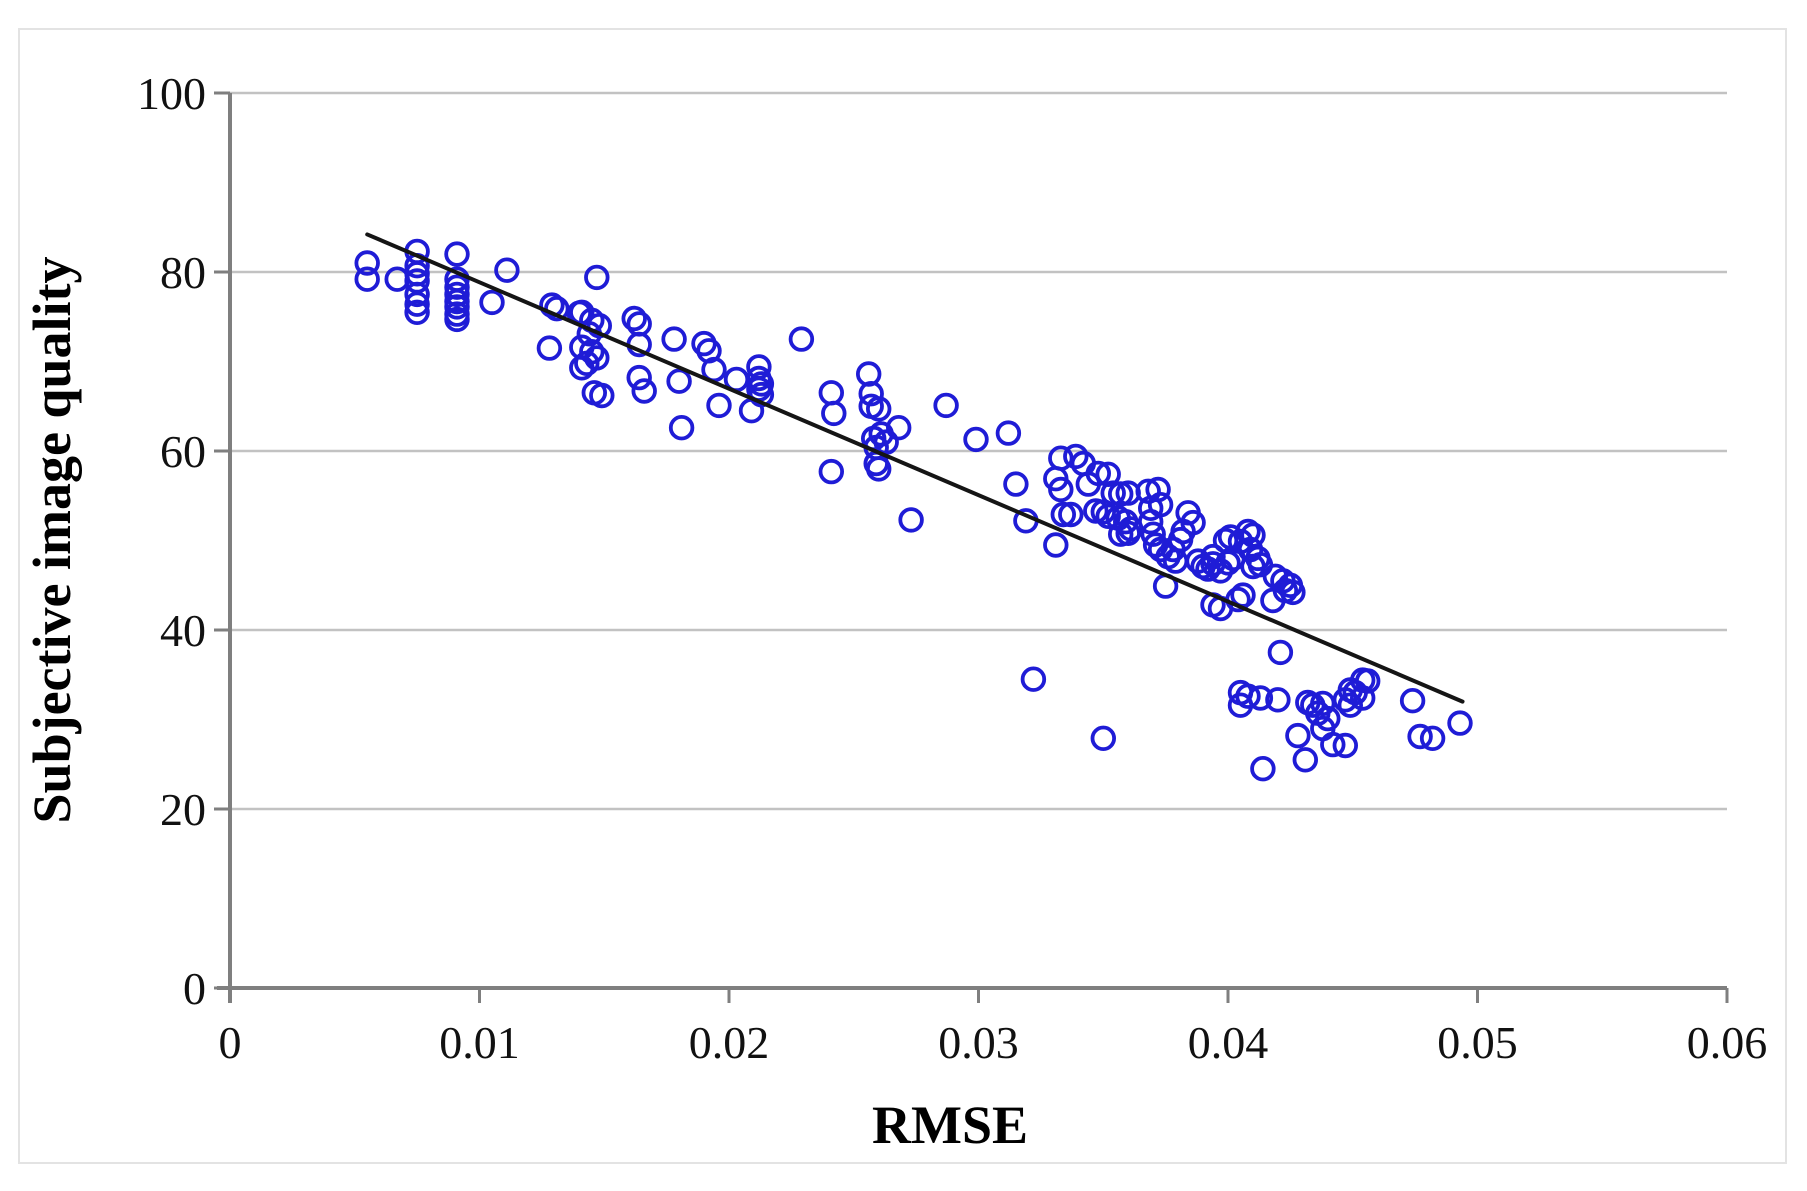 The image size is (1807, 1191). I want to click on y-tick-label: 100, so click(171, 93).